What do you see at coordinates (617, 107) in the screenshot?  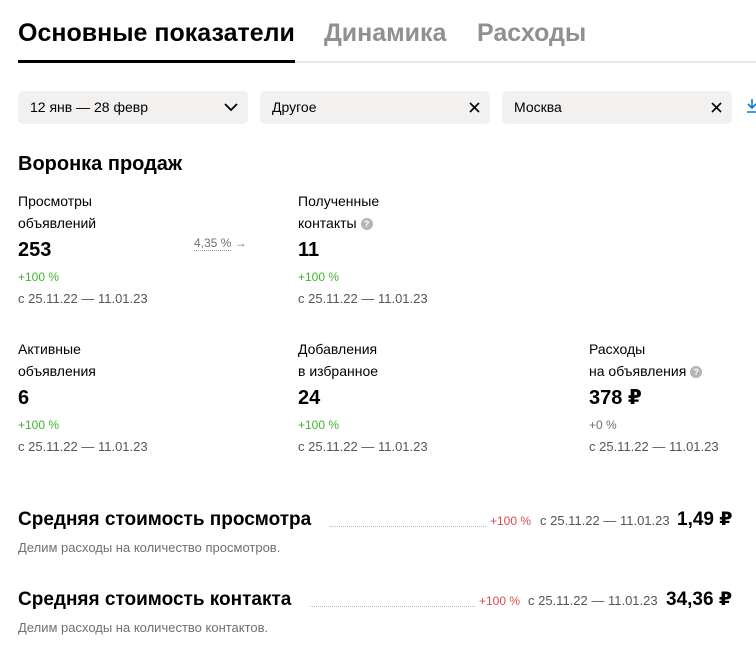 I see `region-filter: Москва` at bounding box center [617, 107].